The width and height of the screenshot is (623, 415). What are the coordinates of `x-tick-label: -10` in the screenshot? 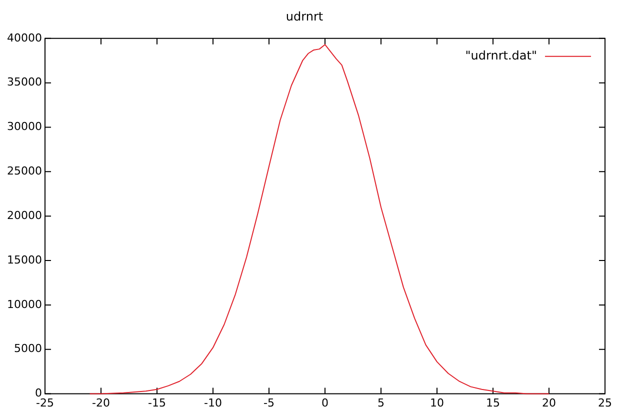 It's located at (213, 403).